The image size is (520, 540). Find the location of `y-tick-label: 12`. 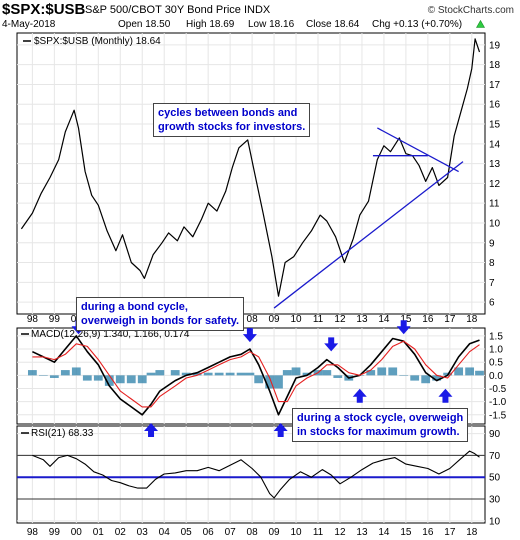

y-tick-label: 12 is located at coordinates (495, 184).